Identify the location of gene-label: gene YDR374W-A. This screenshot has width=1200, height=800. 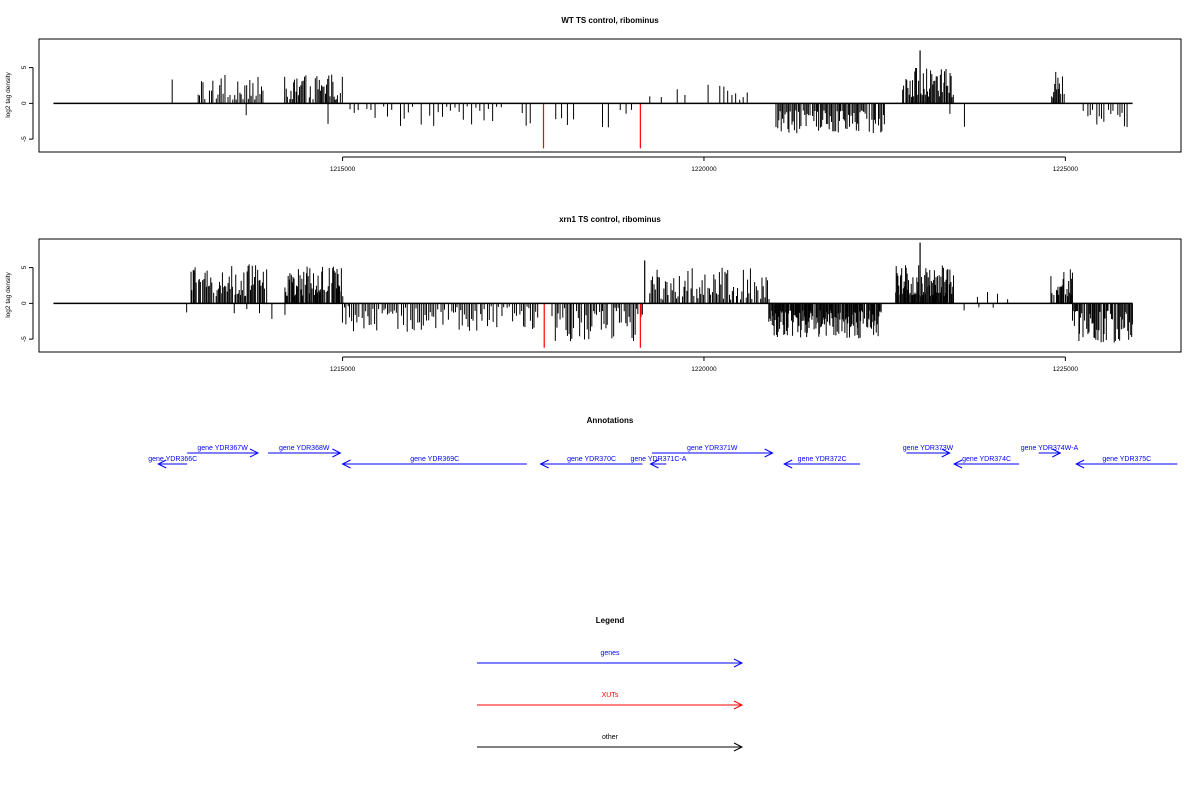
(1050, 448).